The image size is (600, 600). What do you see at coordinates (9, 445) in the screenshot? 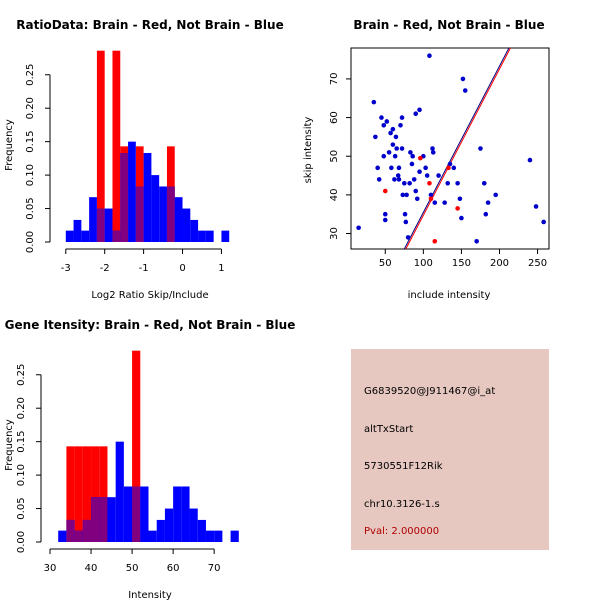
I see `intensity-y-axis-label: Frequency` at bounding box center [9, 445].